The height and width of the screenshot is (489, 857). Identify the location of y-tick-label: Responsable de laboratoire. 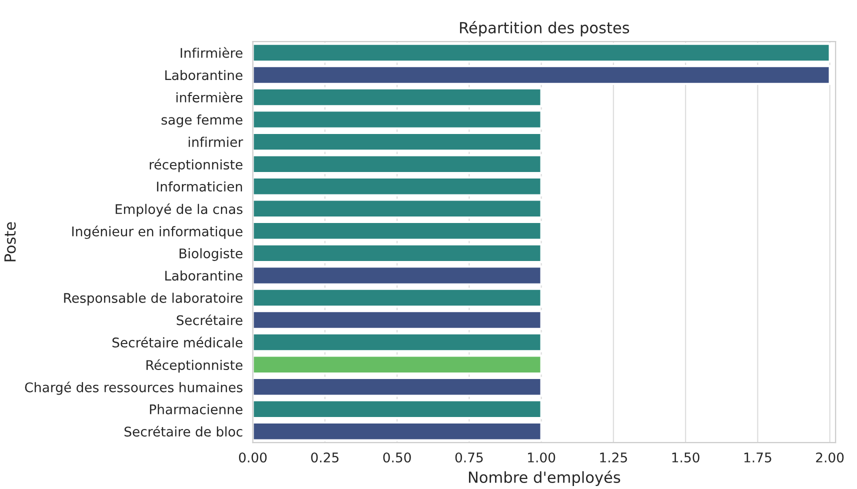
(153, 299).